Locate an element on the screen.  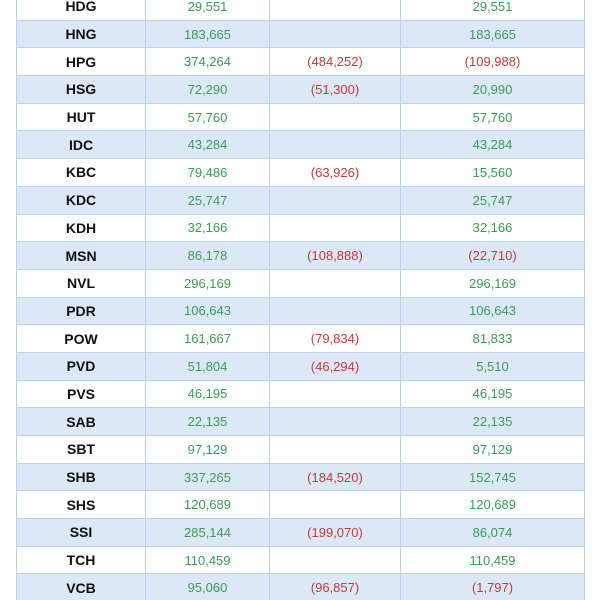
table-row: PVD 51,804 (46,294) 5,510 is located at coordinates (300, 366).